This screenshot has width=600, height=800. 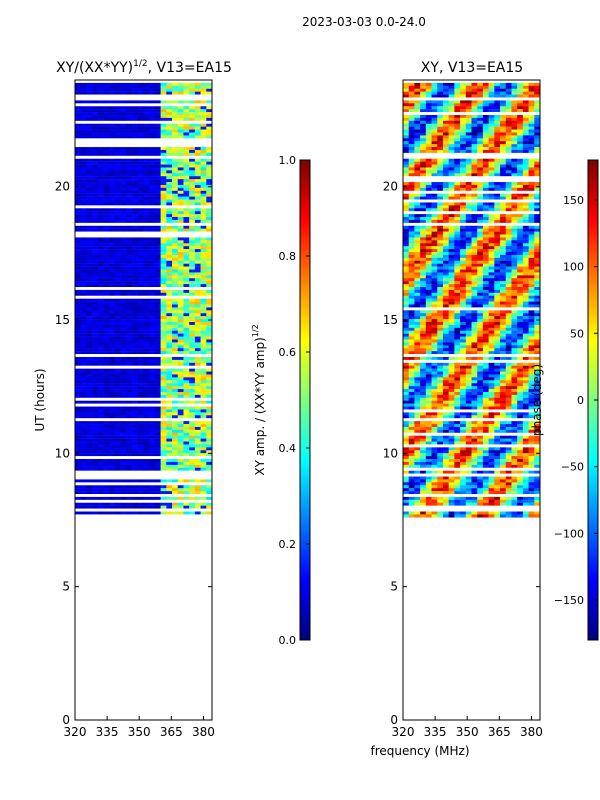 What do you see at coordinates (40, 399) in the screenshot?
I see `left-ylabel: UT (hours)` at bounding box center [40, 399].